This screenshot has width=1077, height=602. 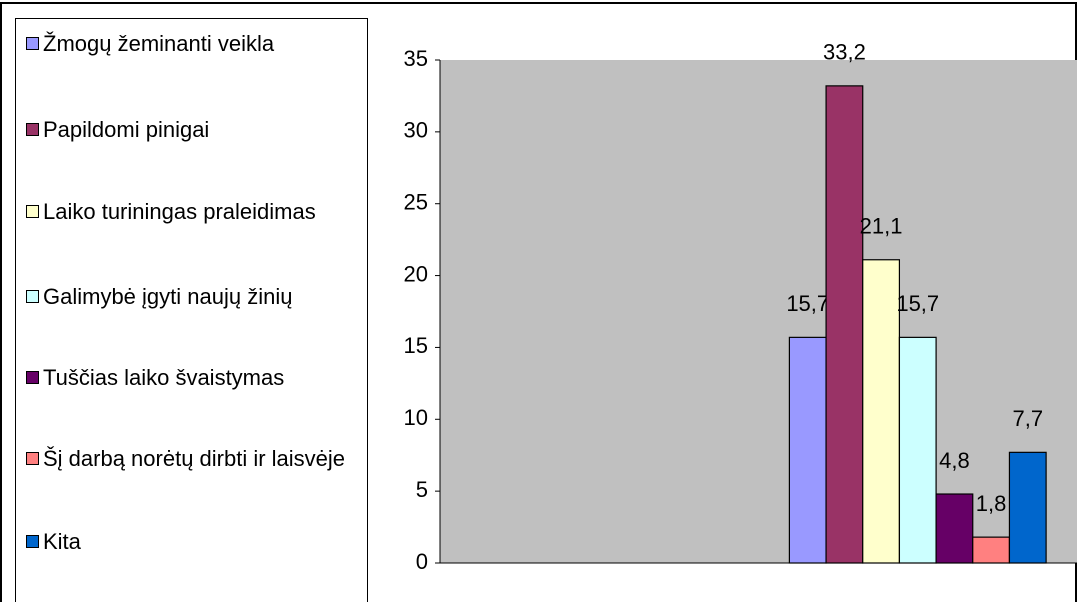 I want to click on legend-item: Žmogų žeminanti veikla, so click(x=191, y=44).